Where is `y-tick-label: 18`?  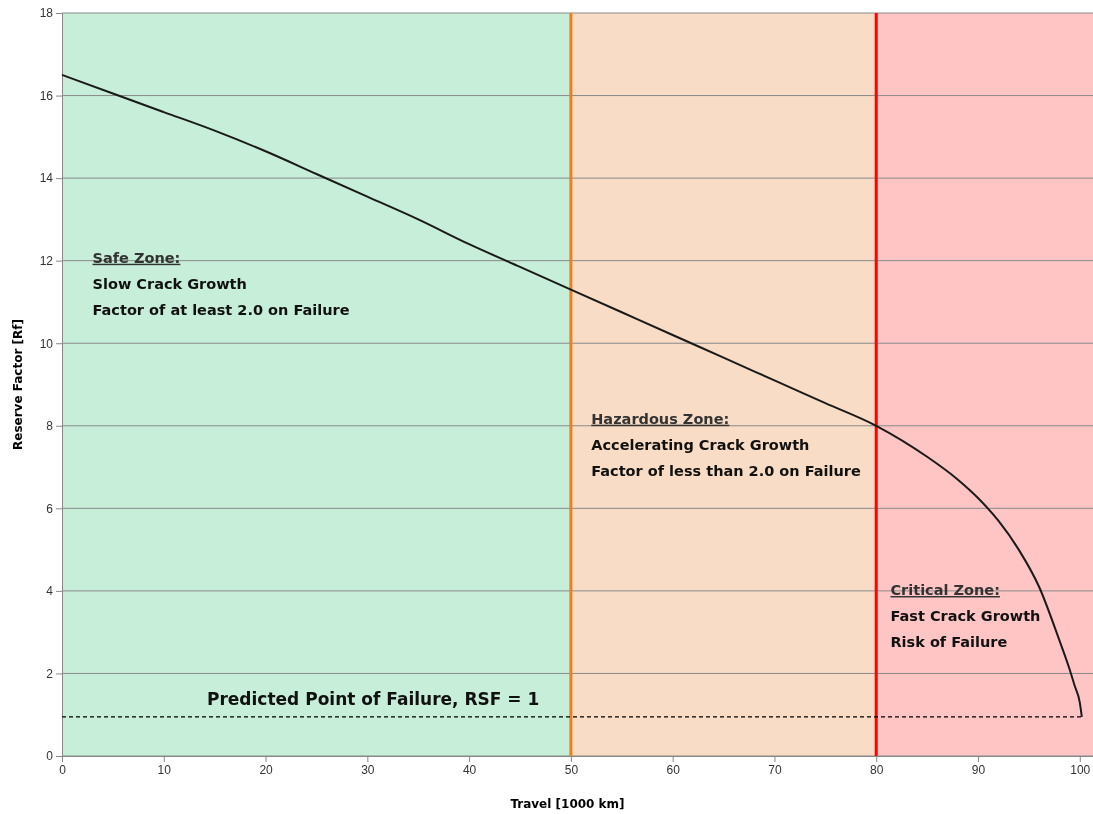 y-tick-label: 18 is located at coordinates (46, 13).